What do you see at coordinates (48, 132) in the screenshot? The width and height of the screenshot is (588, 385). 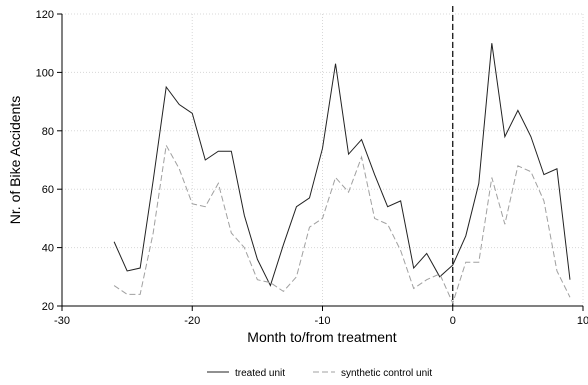 I see `y-tick-label: 80` at bounding box center [48, 132].